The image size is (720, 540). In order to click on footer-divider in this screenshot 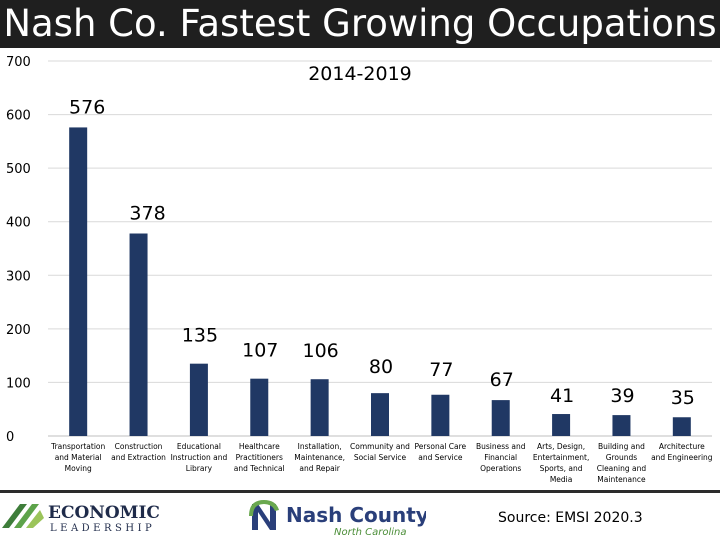, I will do `click(360, 491)`.